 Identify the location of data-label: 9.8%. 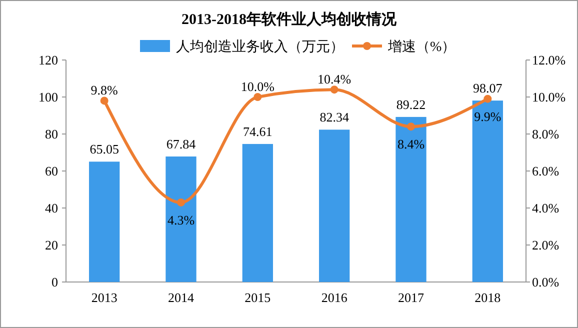
(104, 90).